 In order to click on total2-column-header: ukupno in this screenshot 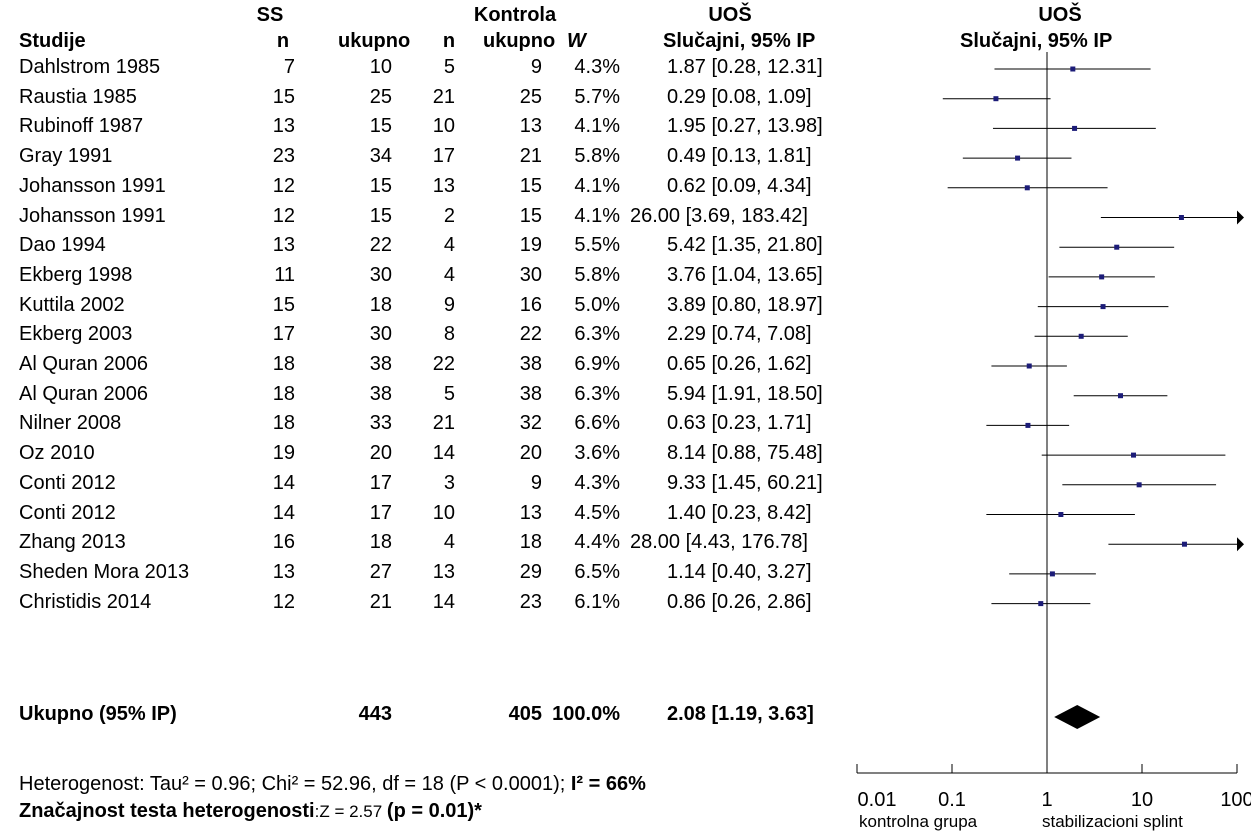, I will do `click(519, 41)`.